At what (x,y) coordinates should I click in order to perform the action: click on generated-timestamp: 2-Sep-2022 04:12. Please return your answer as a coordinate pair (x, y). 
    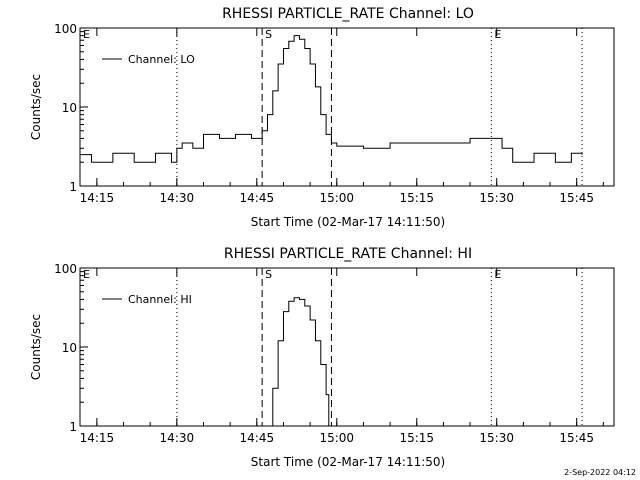
    Looking at the image, I should click on (600, 472).